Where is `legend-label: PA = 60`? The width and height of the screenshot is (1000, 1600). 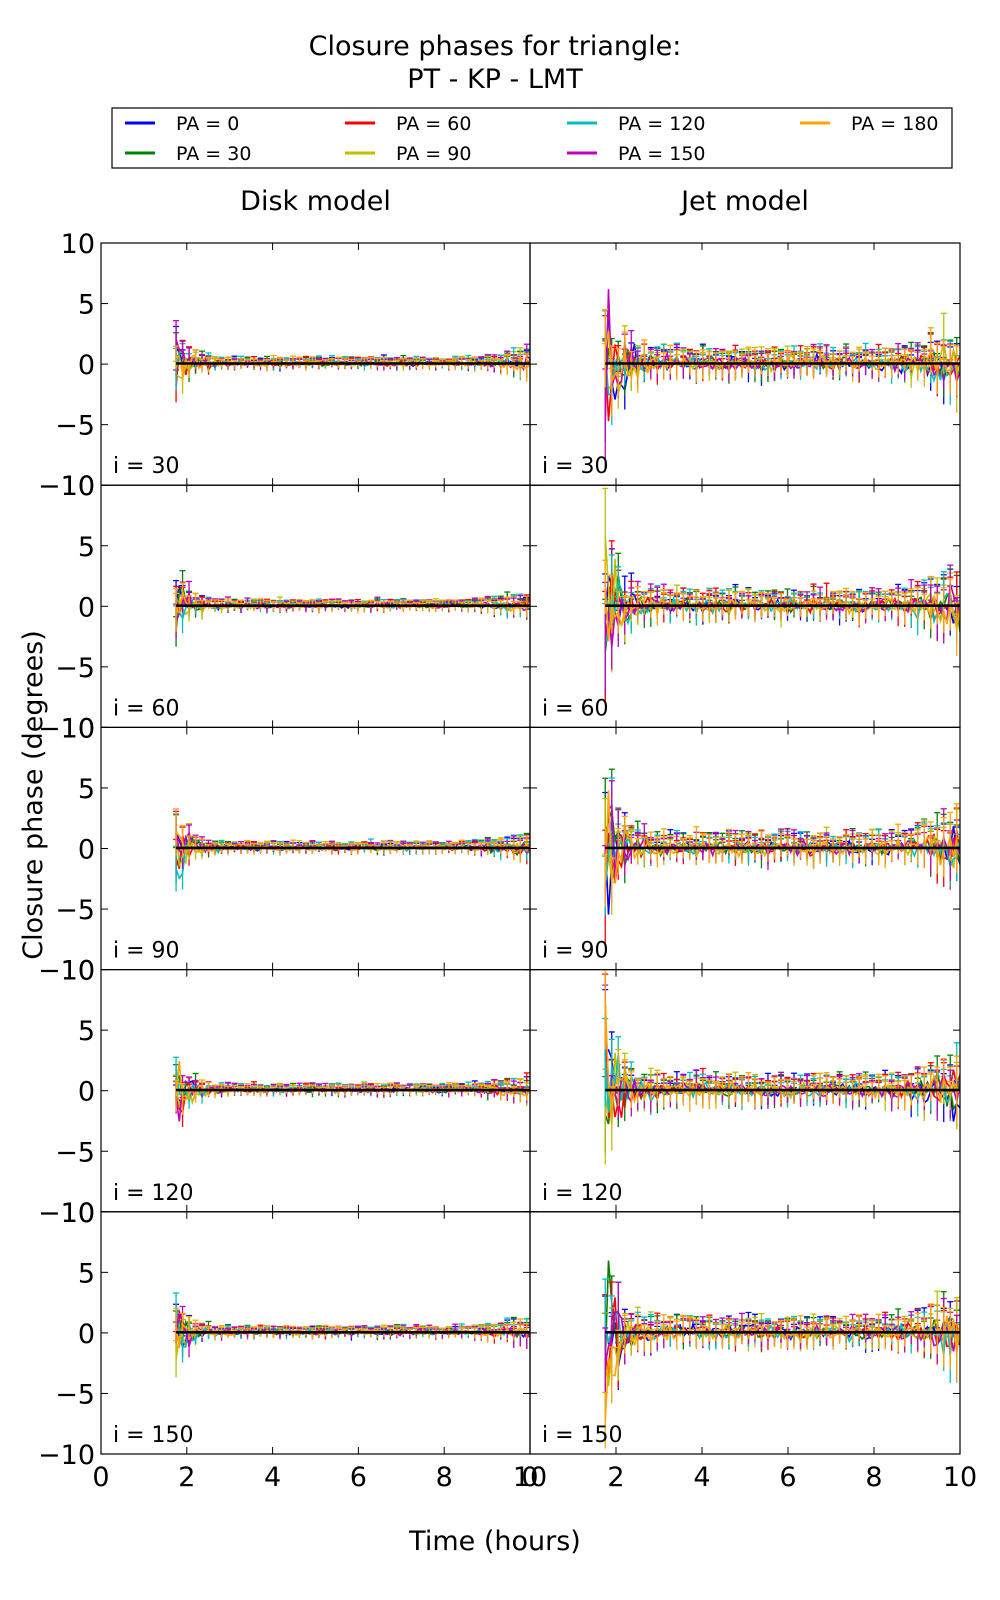
legend-label: PA = 60 is located at coordinates (433, 124).